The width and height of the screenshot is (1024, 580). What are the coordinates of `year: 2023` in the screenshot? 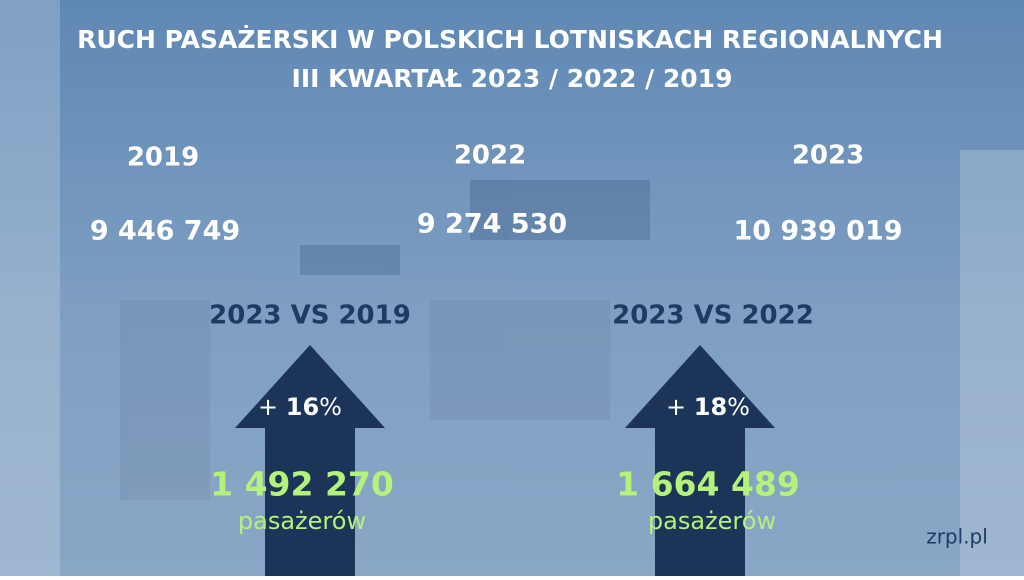 It's located at (828, 156).